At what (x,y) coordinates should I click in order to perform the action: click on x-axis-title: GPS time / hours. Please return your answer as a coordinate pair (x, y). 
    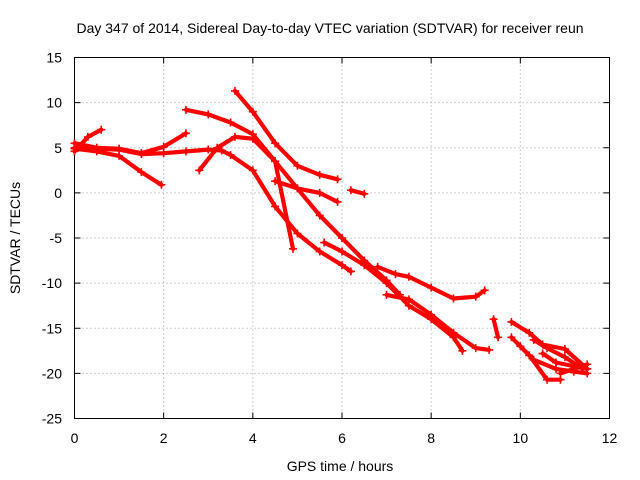
    Looking at the image, I should click on (340, 466).